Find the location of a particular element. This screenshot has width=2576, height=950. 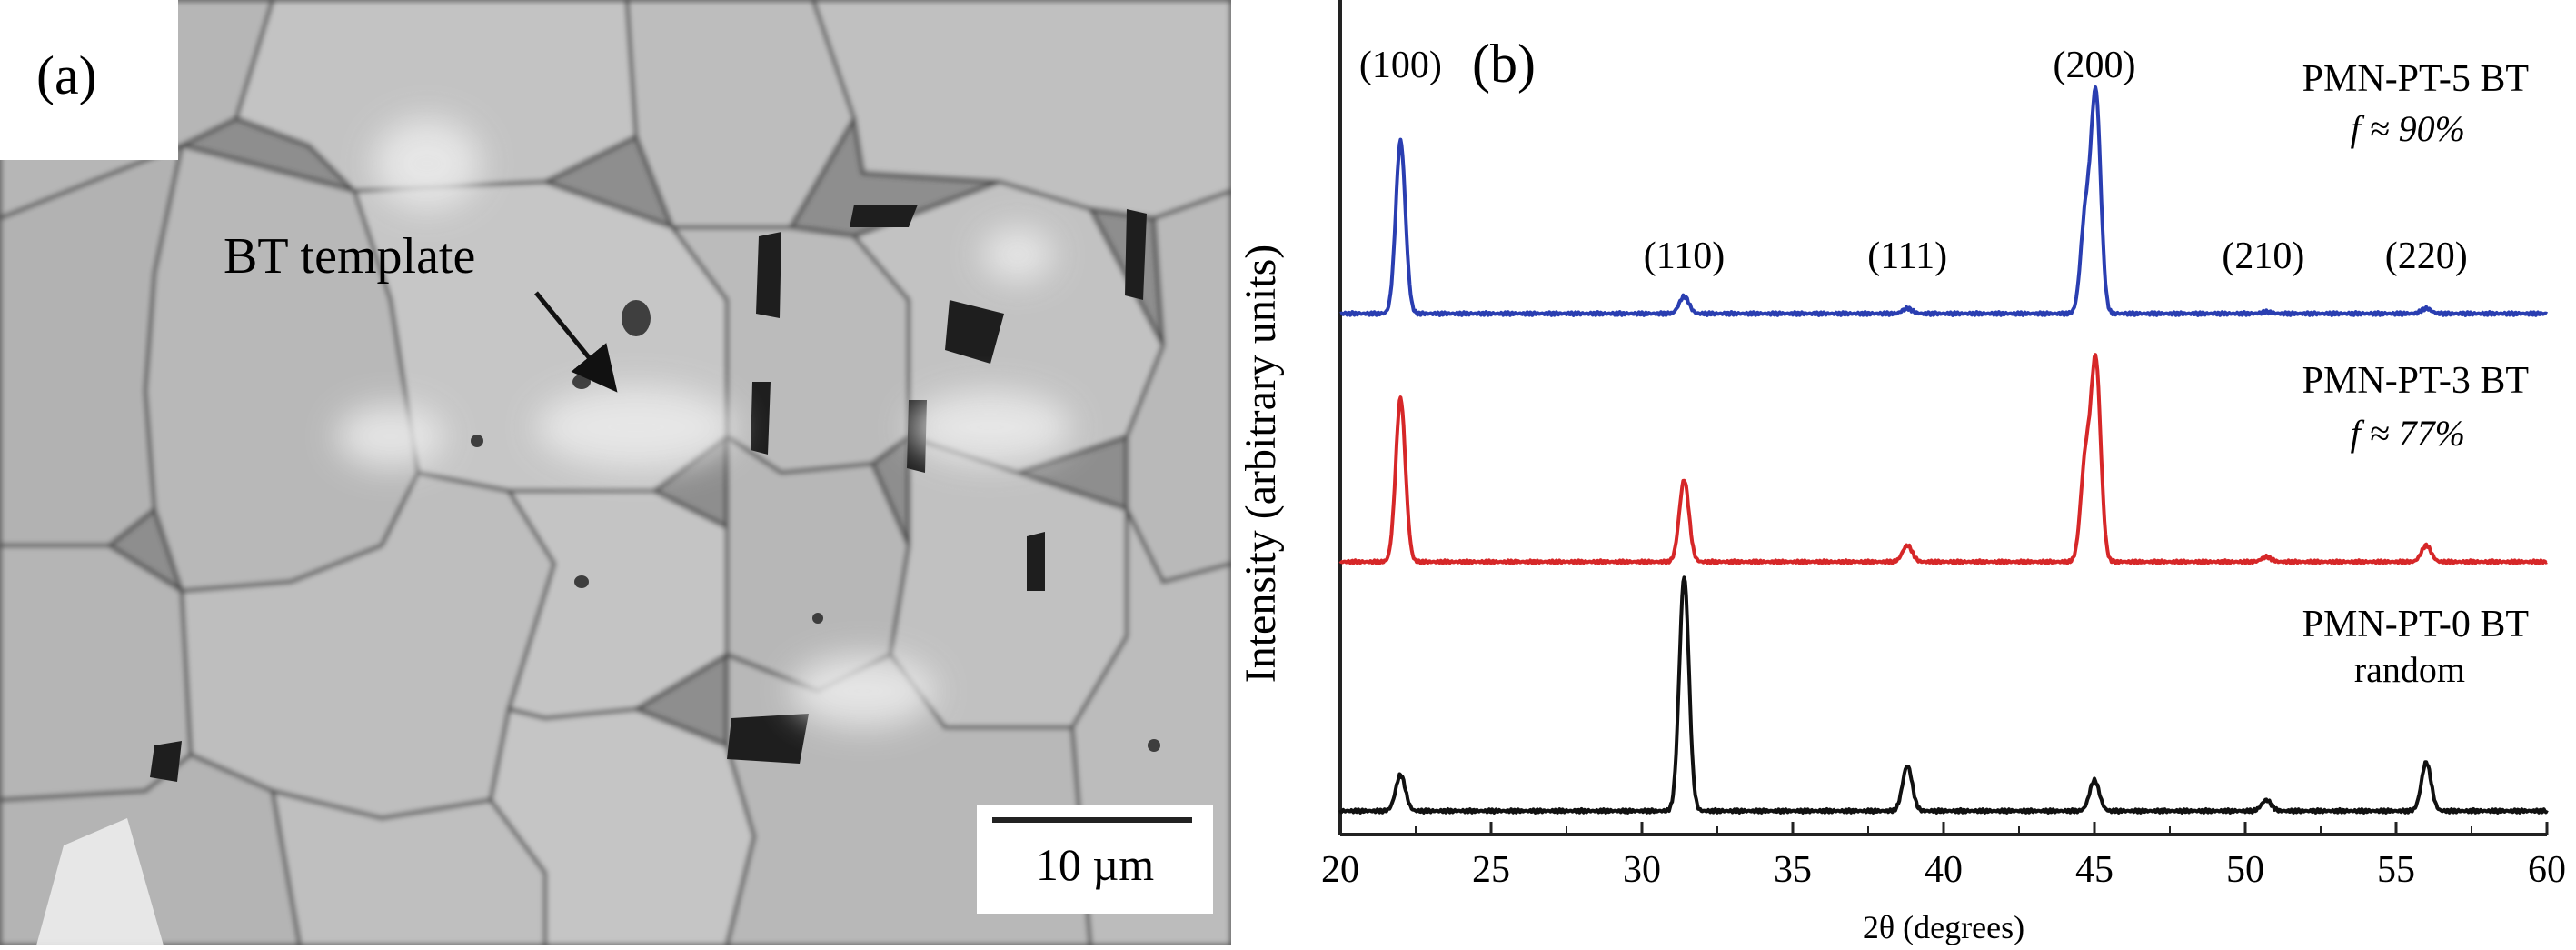

panel-b-label: (b) is located at coordinates (1504, 64).